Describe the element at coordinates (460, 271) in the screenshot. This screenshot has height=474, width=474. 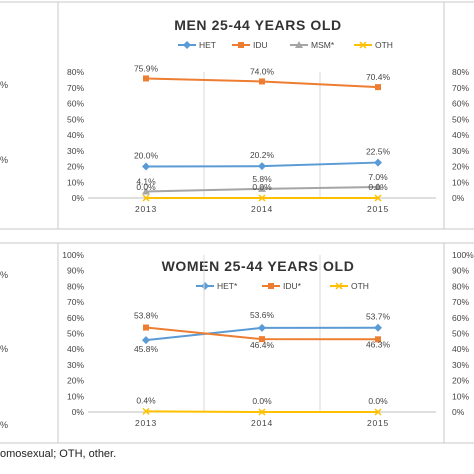
I see `right-y-tick-label: 90%` at that location.